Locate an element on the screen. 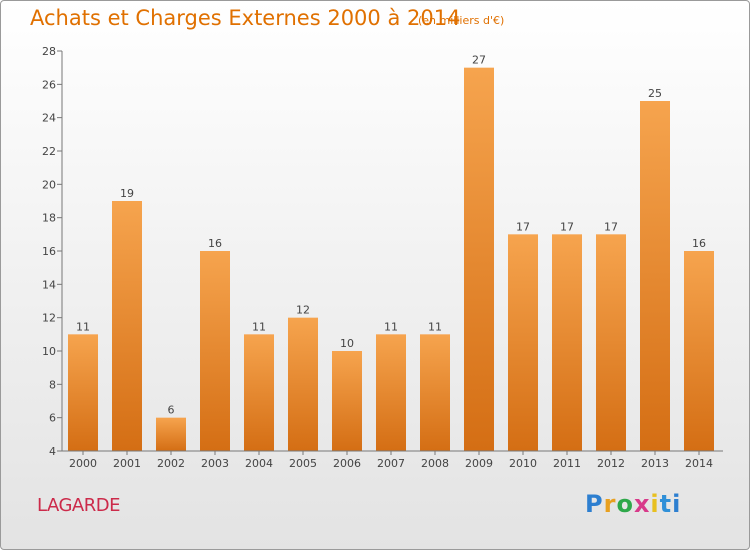 The image size is (750, 550). logo-letter: o is located at coordinates (625, 504).